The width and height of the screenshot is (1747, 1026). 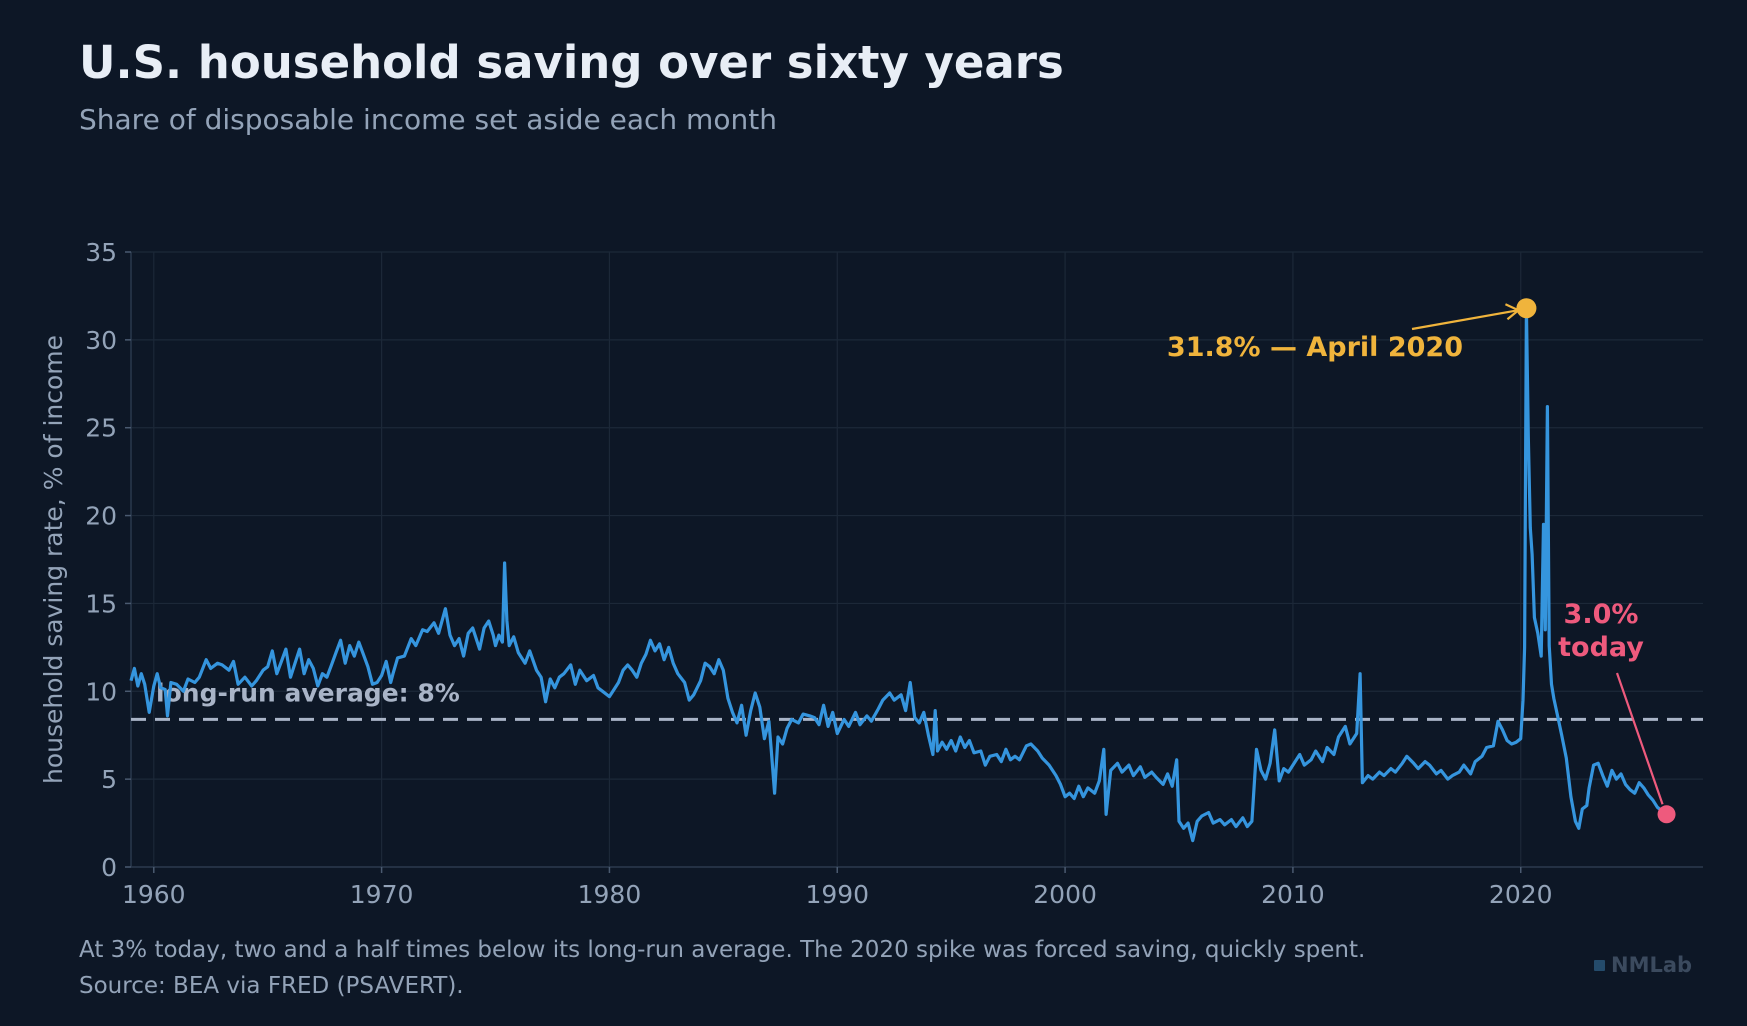 What do you see at coordinates (308, 692) in the screenshot?
I see `average-label: long-run average: 8%` at bounding box center [308, 692].